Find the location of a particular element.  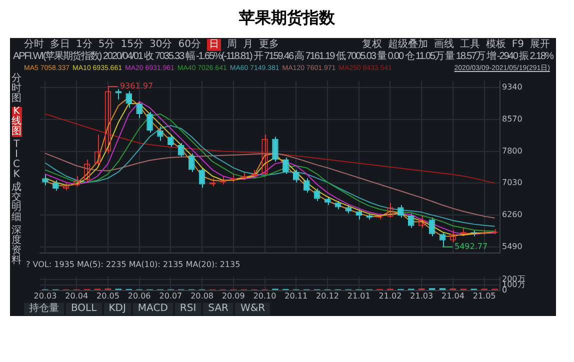

chart-title: 苹果期货指数 is located at coordinates (287, 18).